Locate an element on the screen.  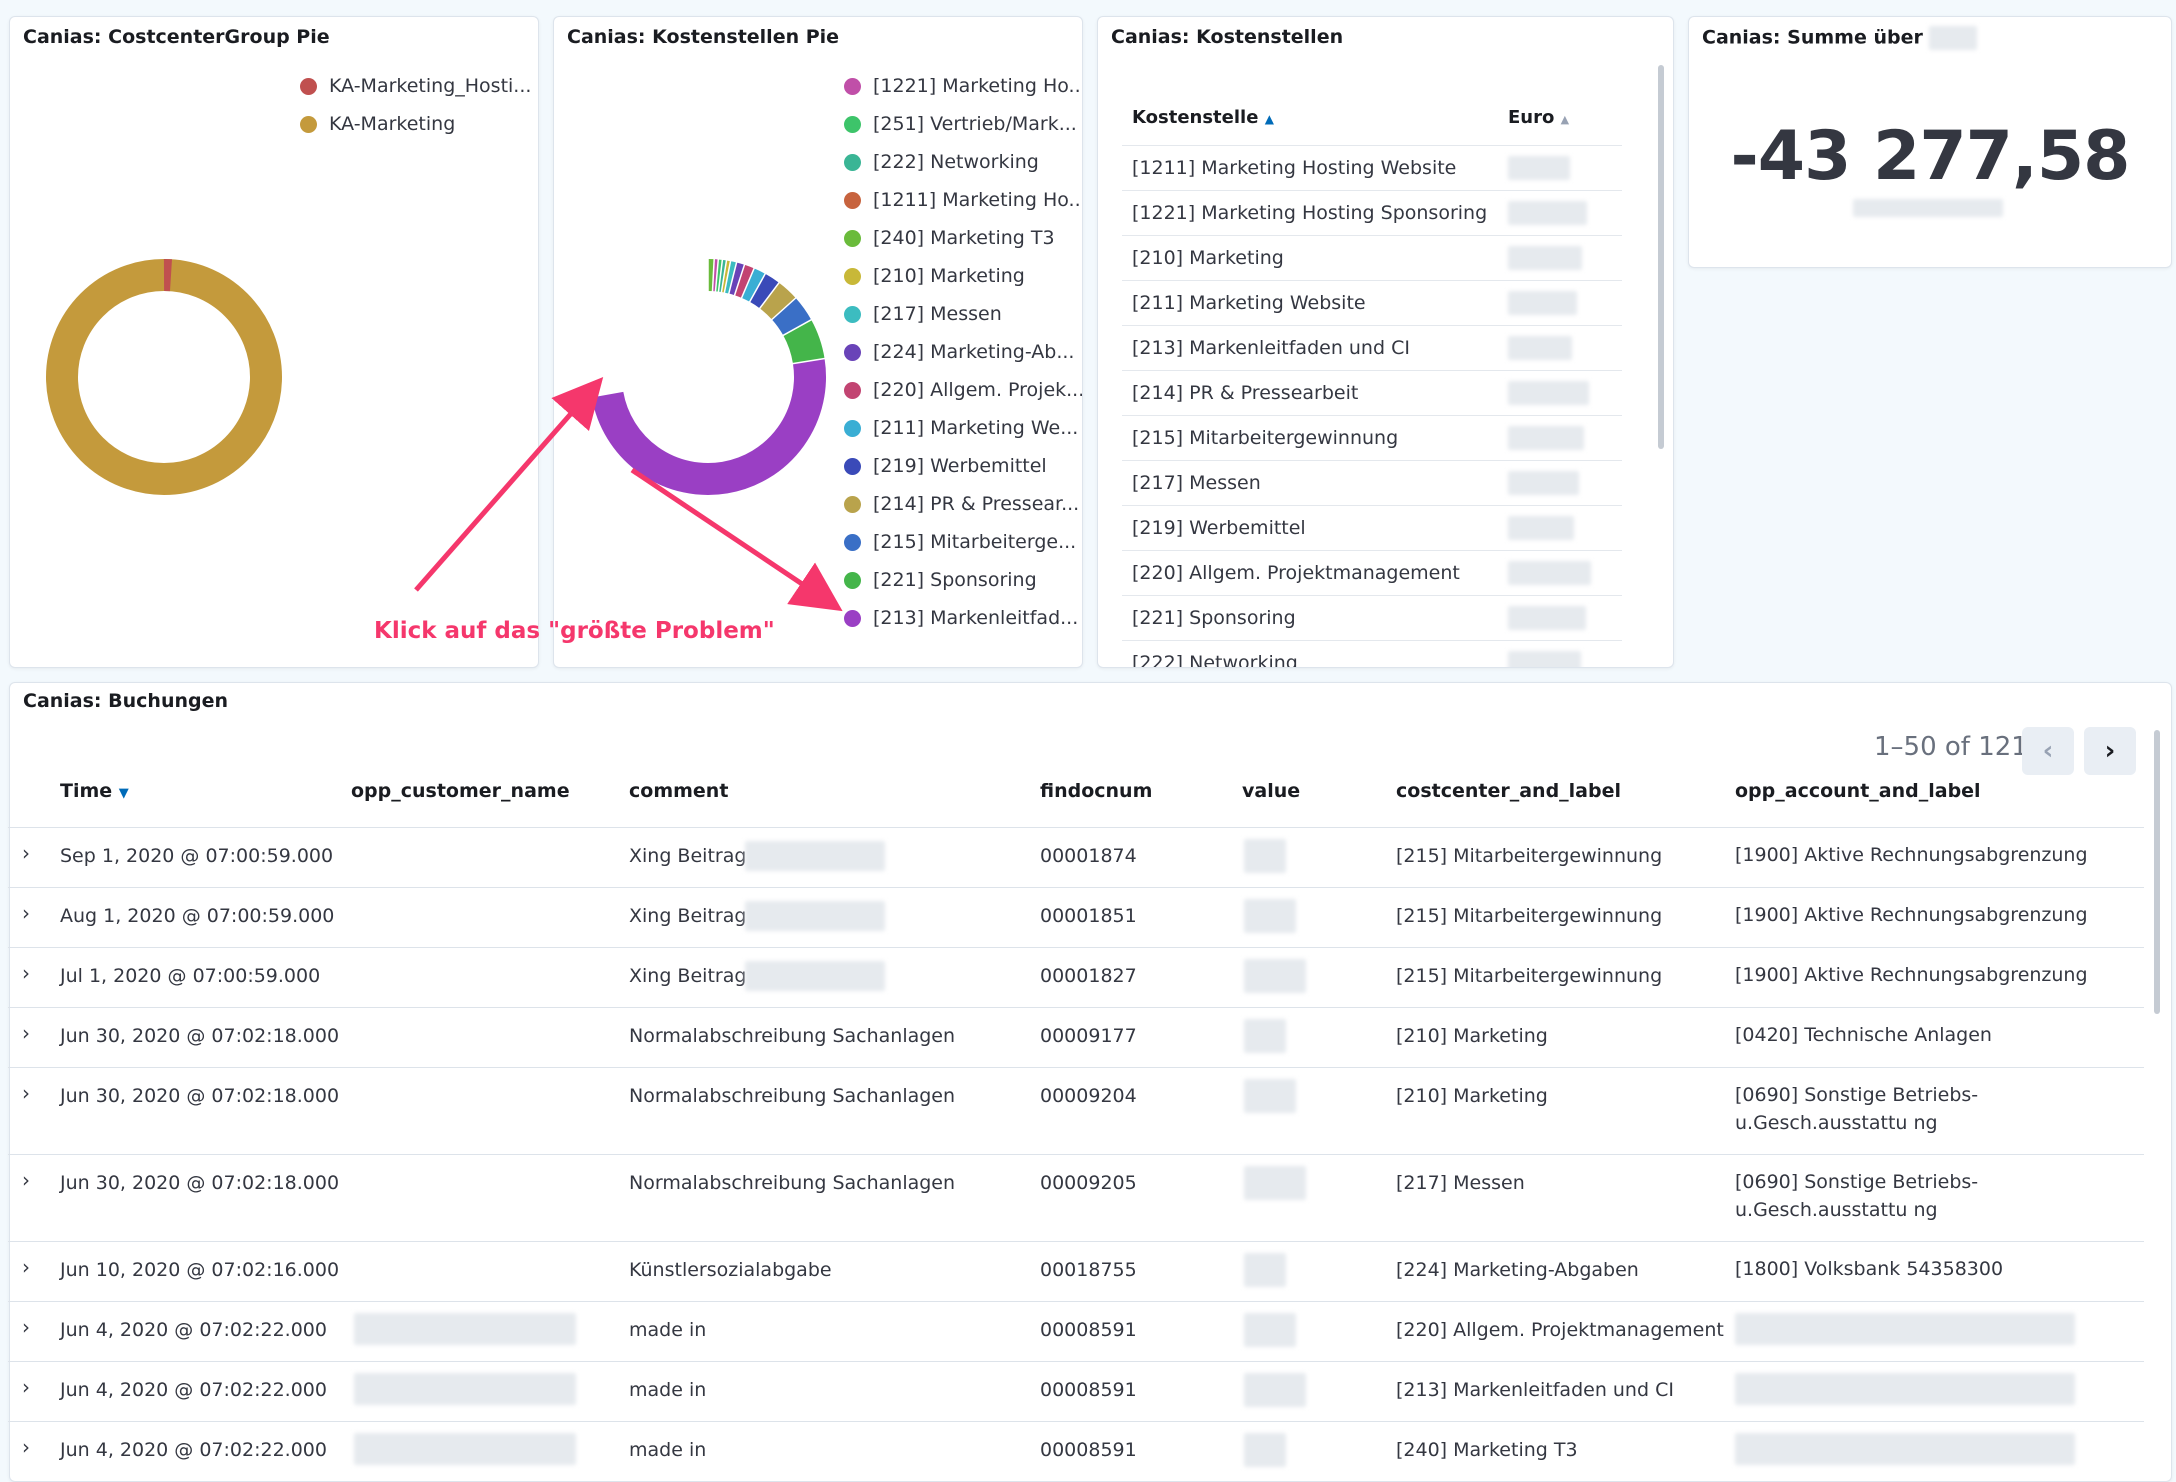
cell-comment: Normalabschreibung Sachanlagen is located at coordinates (792, 1096).